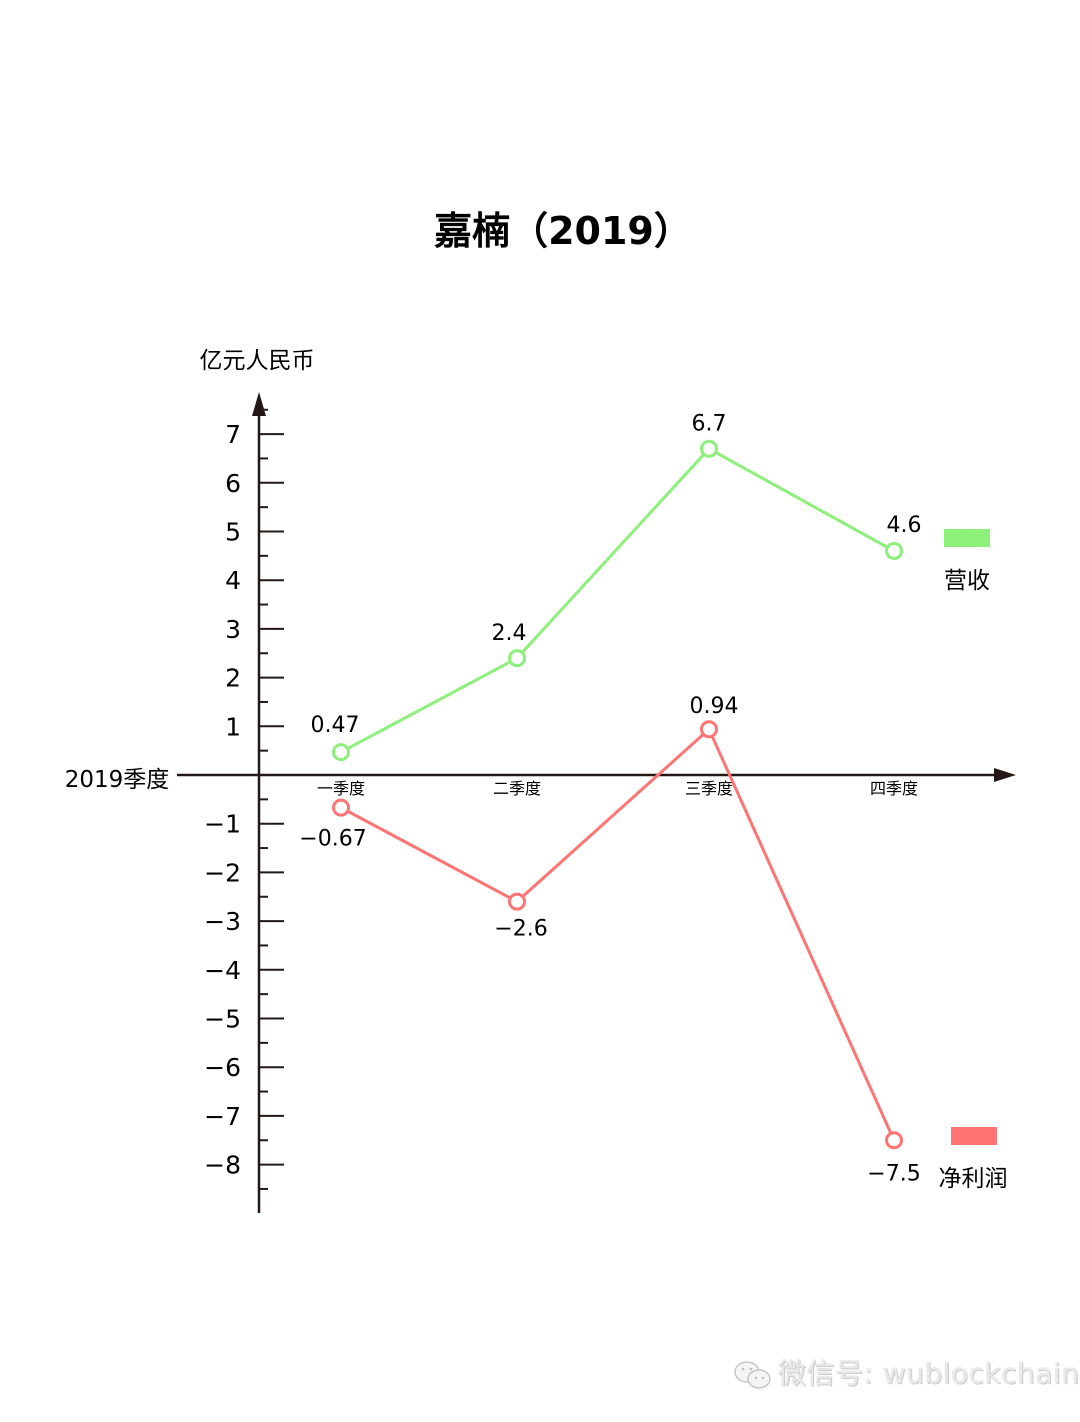  I want to click on data-value-label: −0.67, so click(332, 839).